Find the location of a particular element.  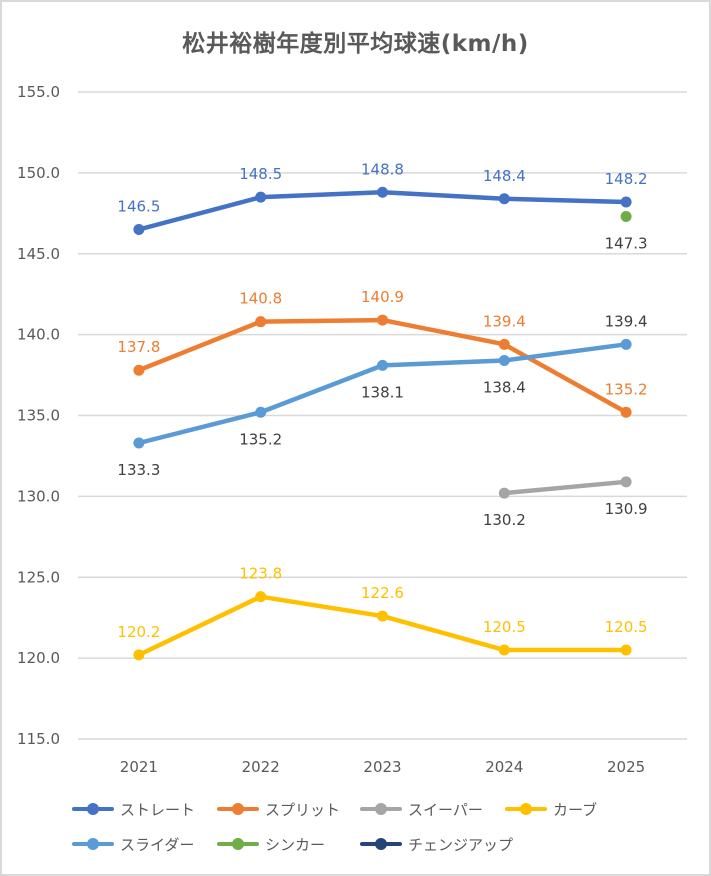

x-tick-label: 2023 is located at coordinates (382, 767).